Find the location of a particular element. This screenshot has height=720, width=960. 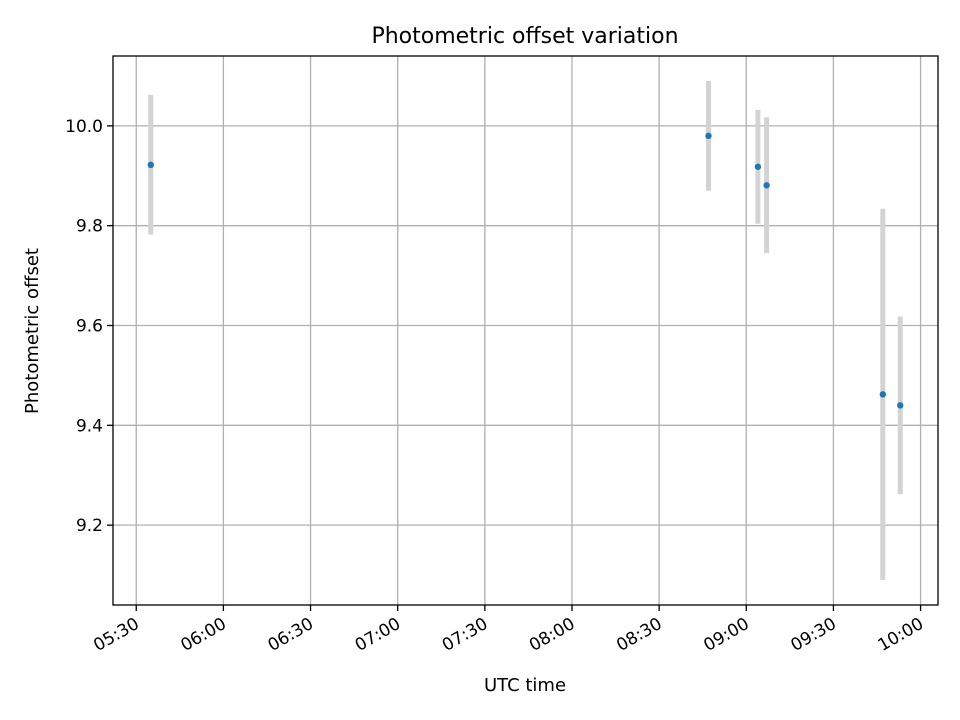

x-tick-label: 06:00 is located at coordinates (203, 635).